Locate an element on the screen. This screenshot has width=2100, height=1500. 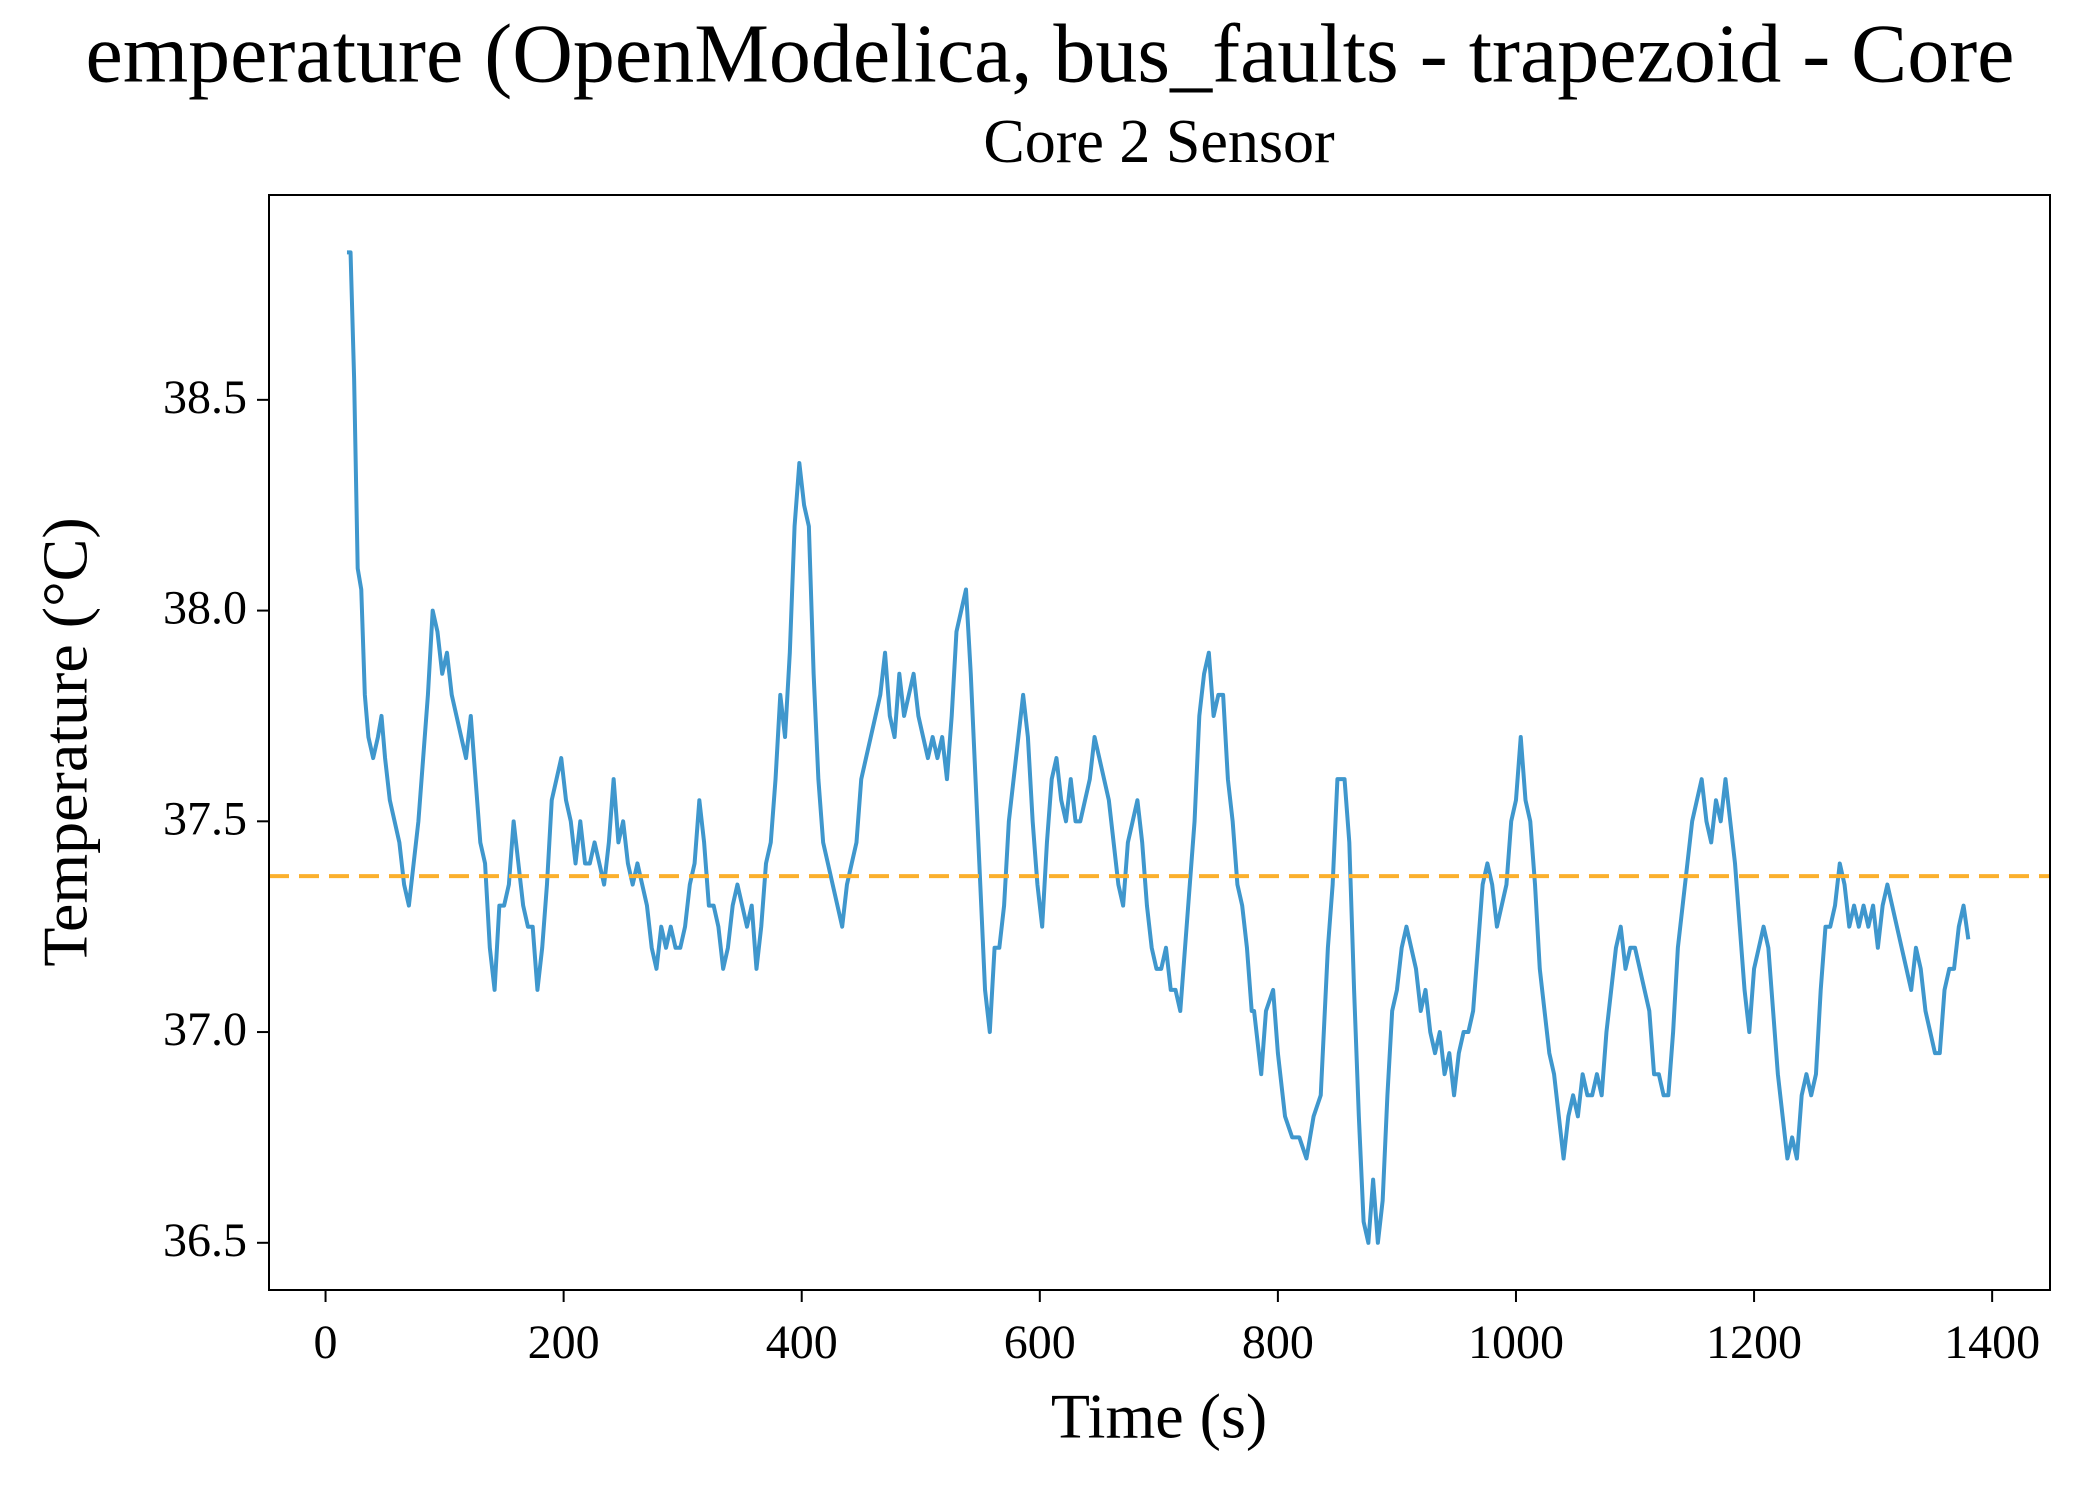
y-tick-label: 37.0 is located at coordinates (205, 1029).